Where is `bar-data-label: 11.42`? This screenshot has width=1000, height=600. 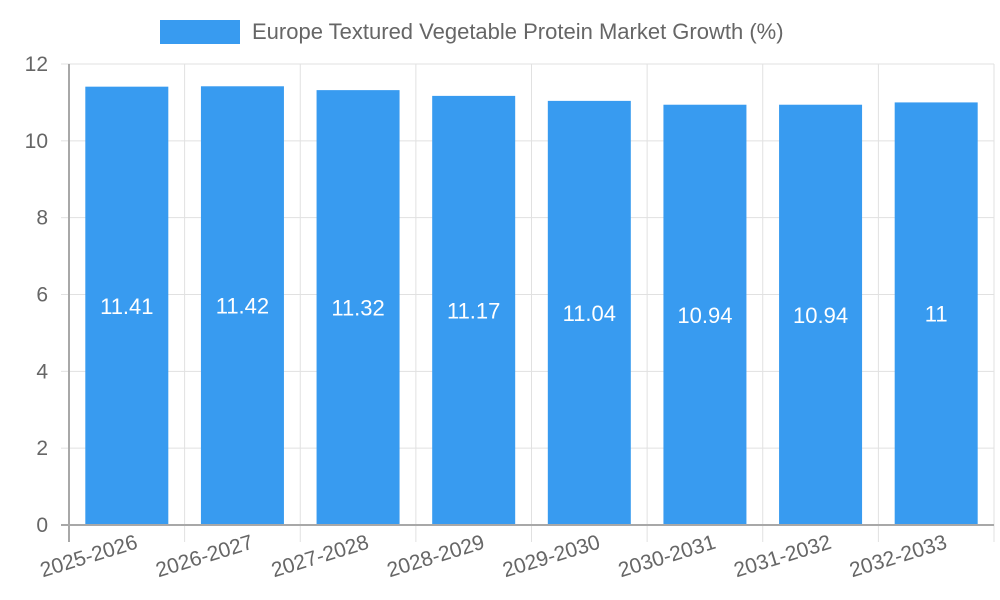 bar-data-label: 11.42 is located at coordinates (242, 306).